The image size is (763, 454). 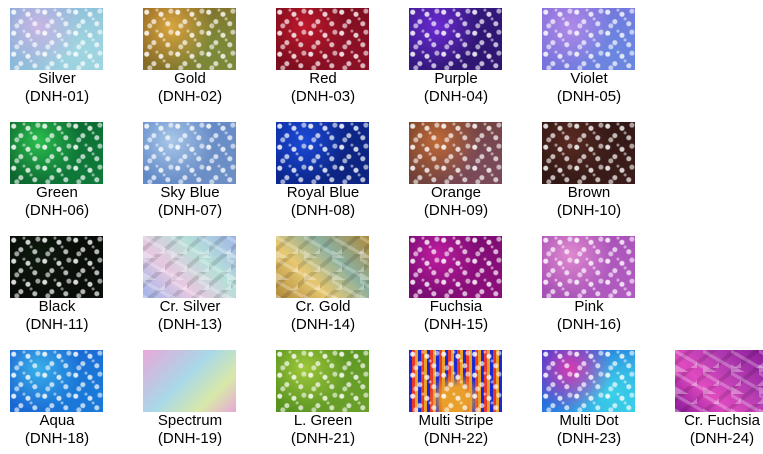 What do you see at coordinates (190, 420) in the screenshot?
I see `swatch-name: Spectrum` at bounding box center [190, 420].